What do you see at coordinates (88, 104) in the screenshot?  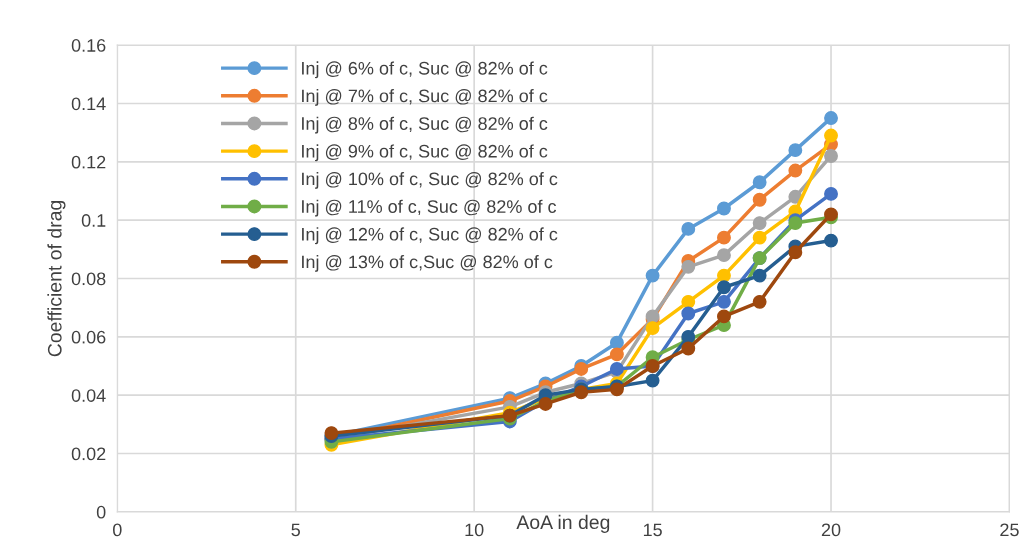 I see `y-tick-label: 0.14` at bounding box center [88, 104].